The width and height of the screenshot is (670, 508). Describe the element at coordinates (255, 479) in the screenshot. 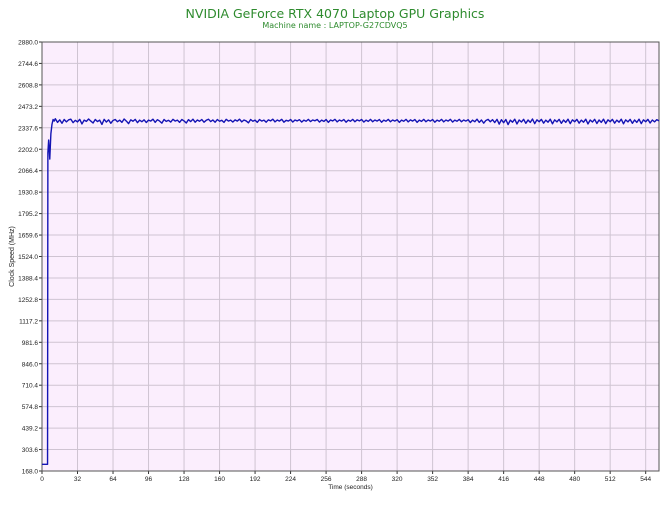

I see `x-tick-label: 192` at that location.